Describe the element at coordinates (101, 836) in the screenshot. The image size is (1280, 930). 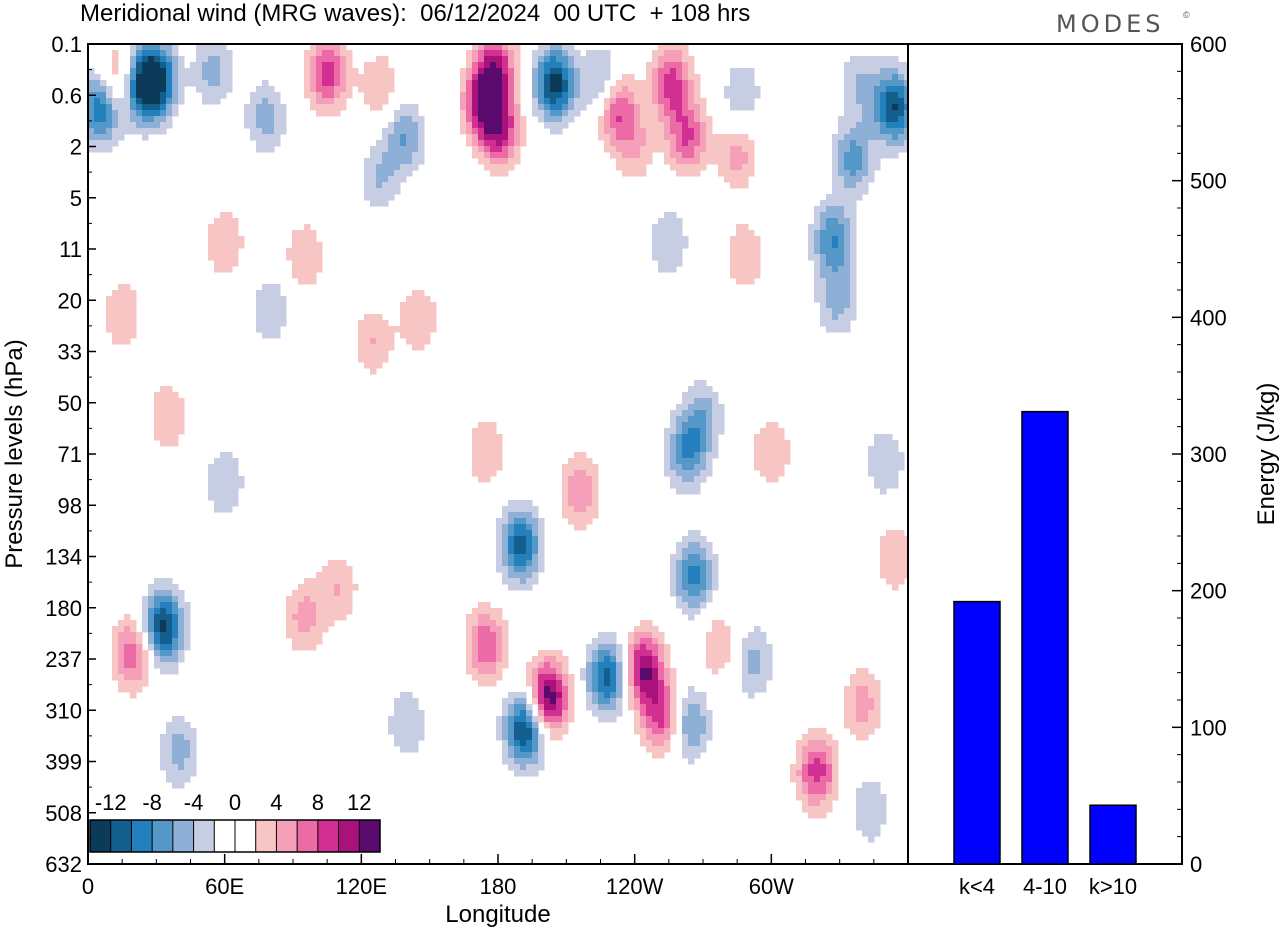
I see `colorbar-swatch` at that location.